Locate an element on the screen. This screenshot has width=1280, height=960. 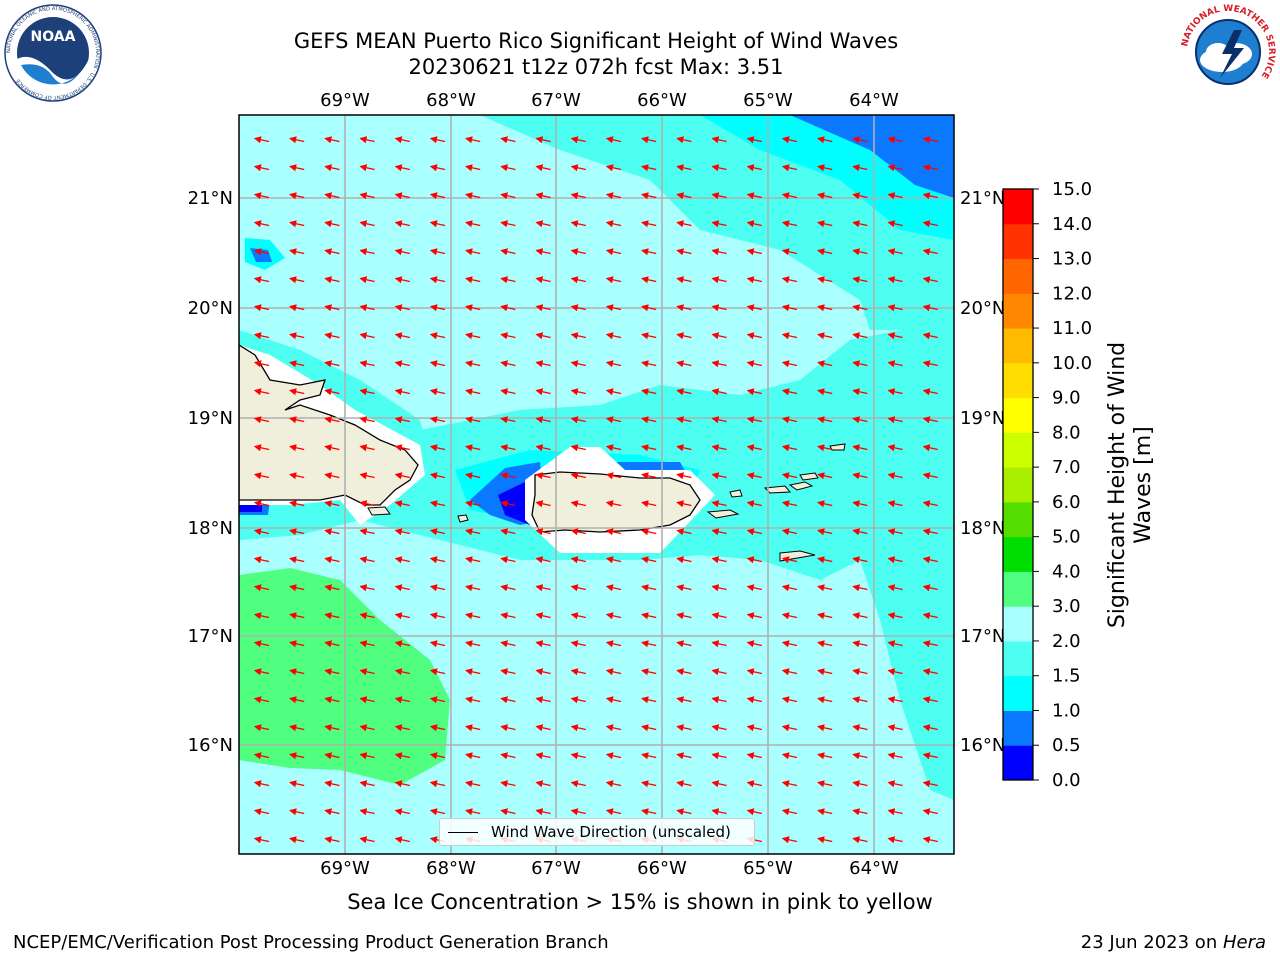
wave-field-0to0p5m is located at coordinates (514, 503).